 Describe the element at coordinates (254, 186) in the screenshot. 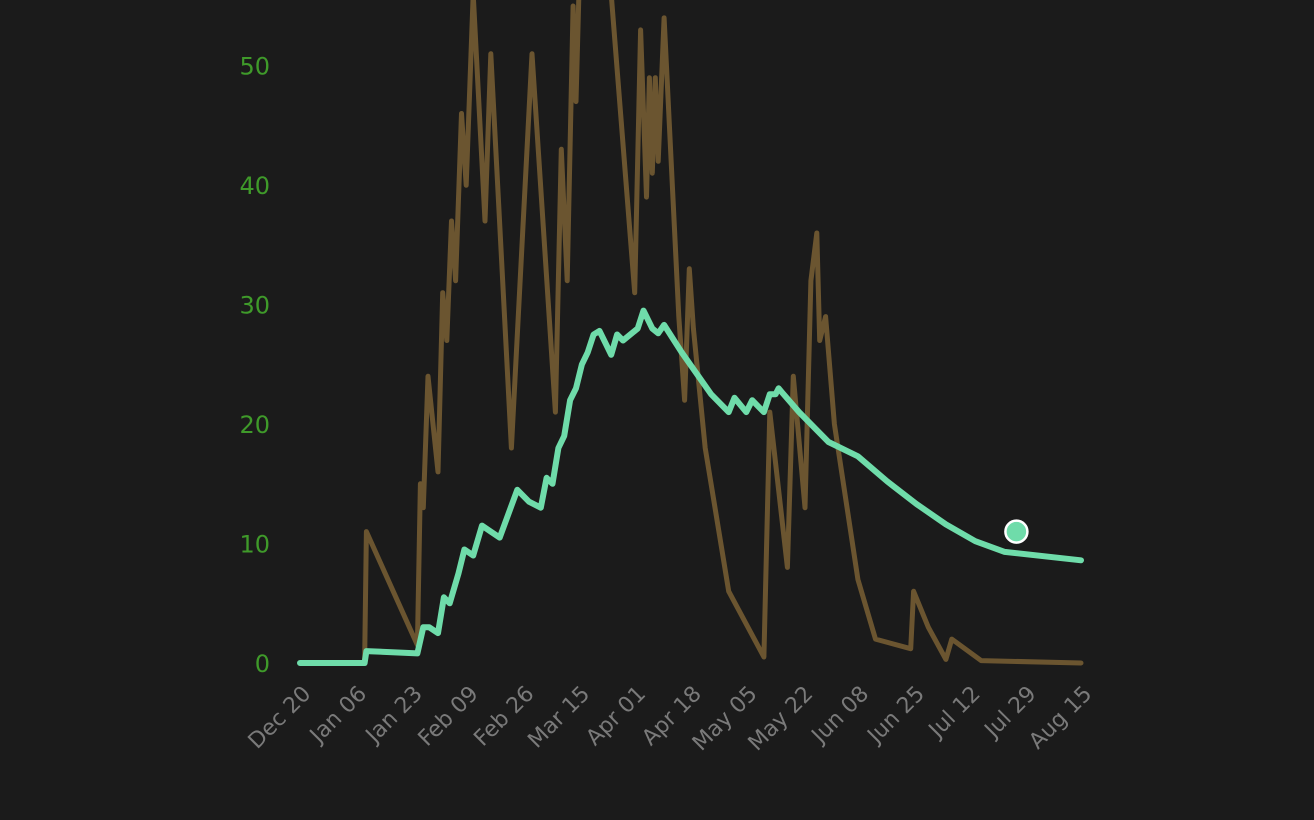

I see `y-tick-label: 40` at that location.